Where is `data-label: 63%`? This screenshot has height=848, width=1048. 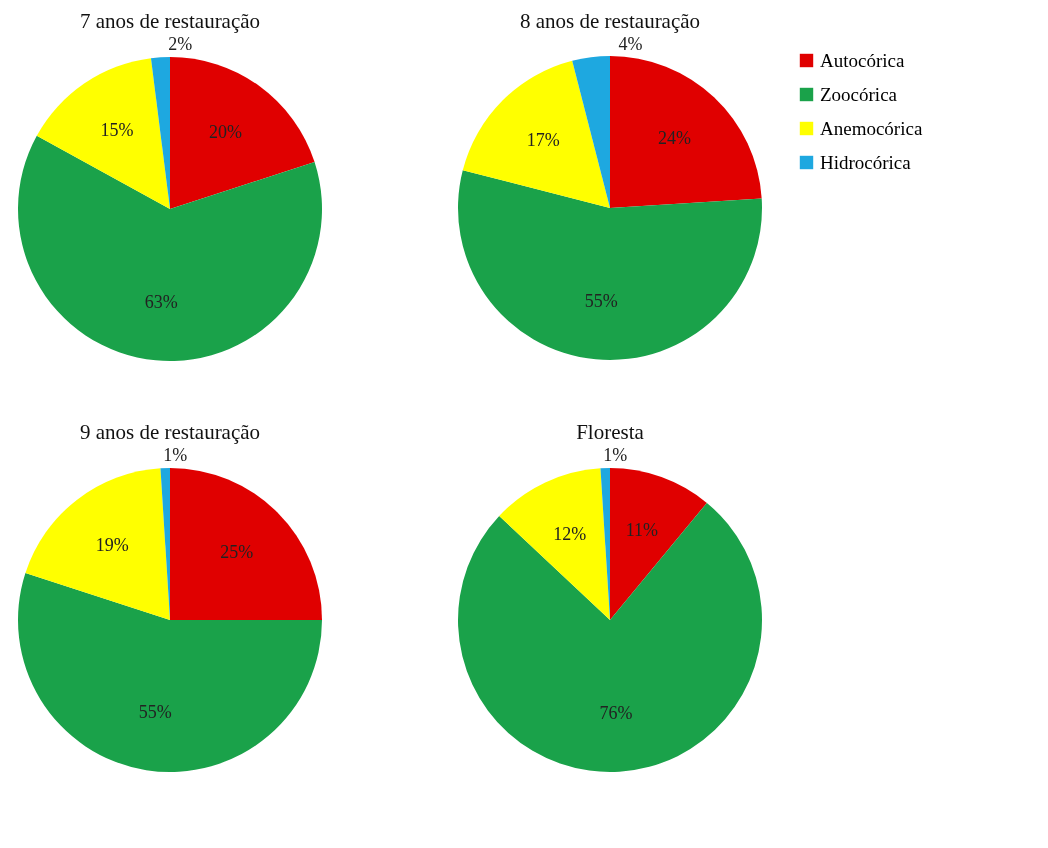
data-label: 63% is located at coordinates (161, 301).